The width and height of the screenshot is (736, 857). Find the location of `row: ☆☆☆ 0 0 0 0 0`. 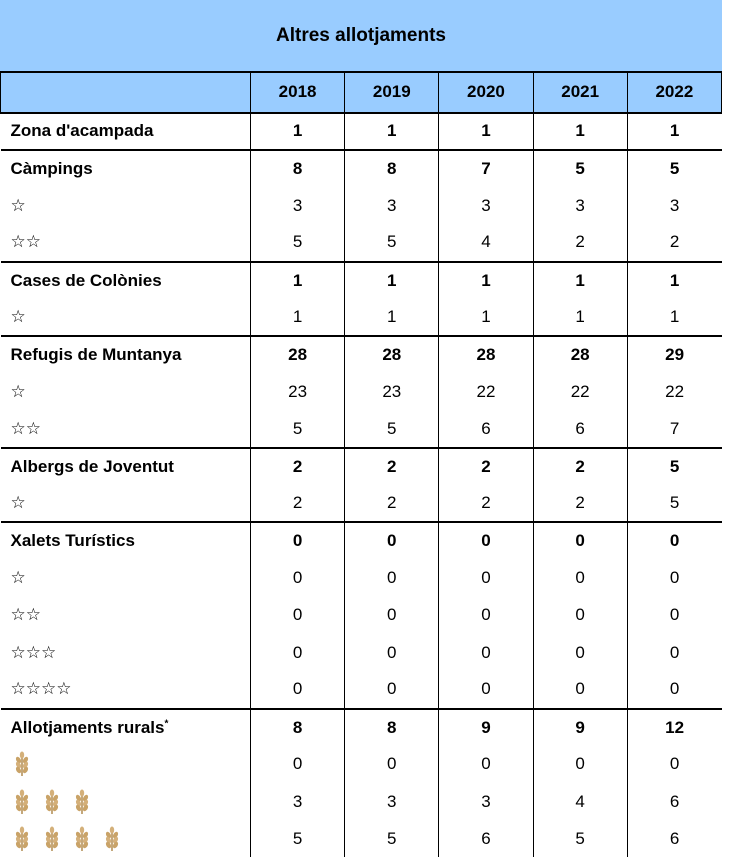

row: ☆☆☆ 0 0 0 0 0 is located at coordinates (361, 653).